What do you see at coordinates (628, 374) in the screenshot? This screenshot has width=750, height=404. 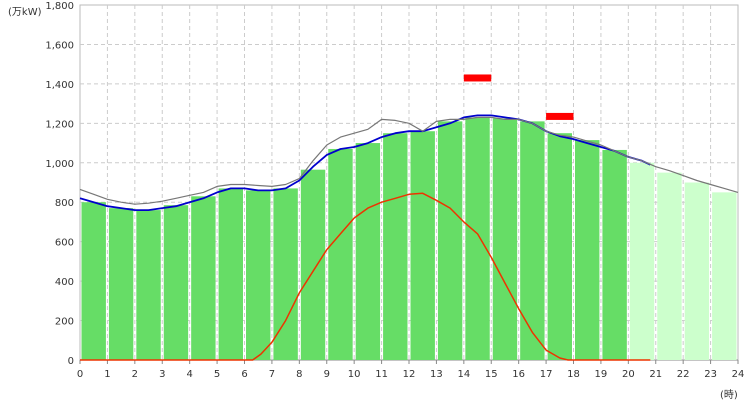 I see `x-tick-label: 20` at bounding box center [628, 374].